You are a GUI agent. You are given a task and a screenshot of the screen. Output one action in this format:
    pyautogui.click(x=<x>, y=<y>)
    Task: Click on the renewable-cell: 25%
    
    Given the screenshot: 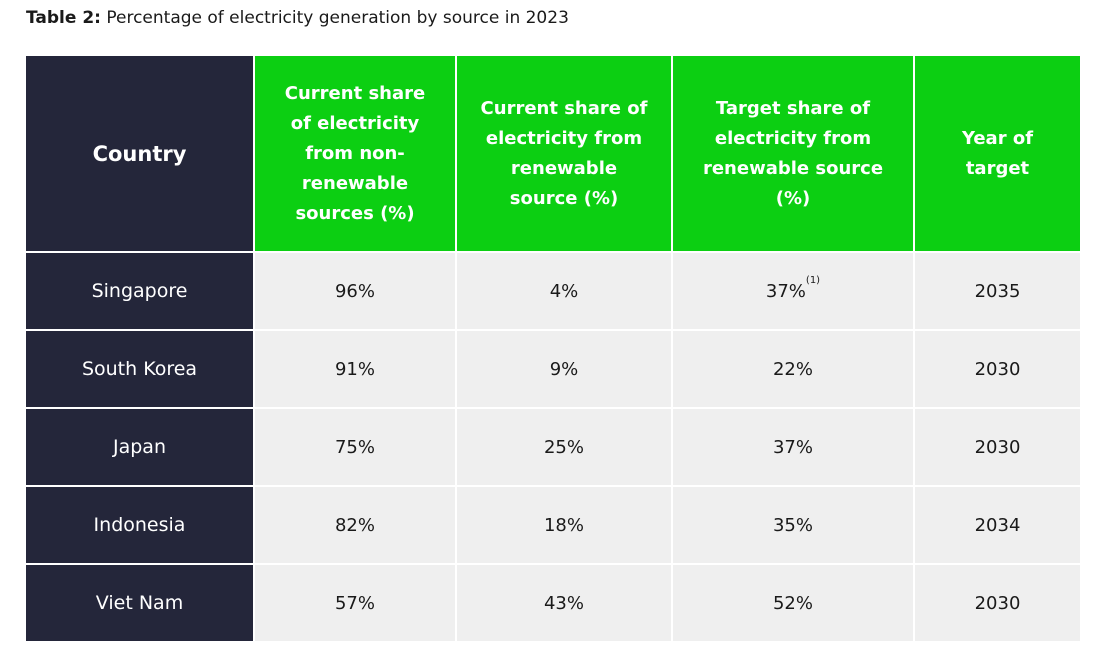 What is the action you would take?
    pyautogui.click(x=564, y=447)
    